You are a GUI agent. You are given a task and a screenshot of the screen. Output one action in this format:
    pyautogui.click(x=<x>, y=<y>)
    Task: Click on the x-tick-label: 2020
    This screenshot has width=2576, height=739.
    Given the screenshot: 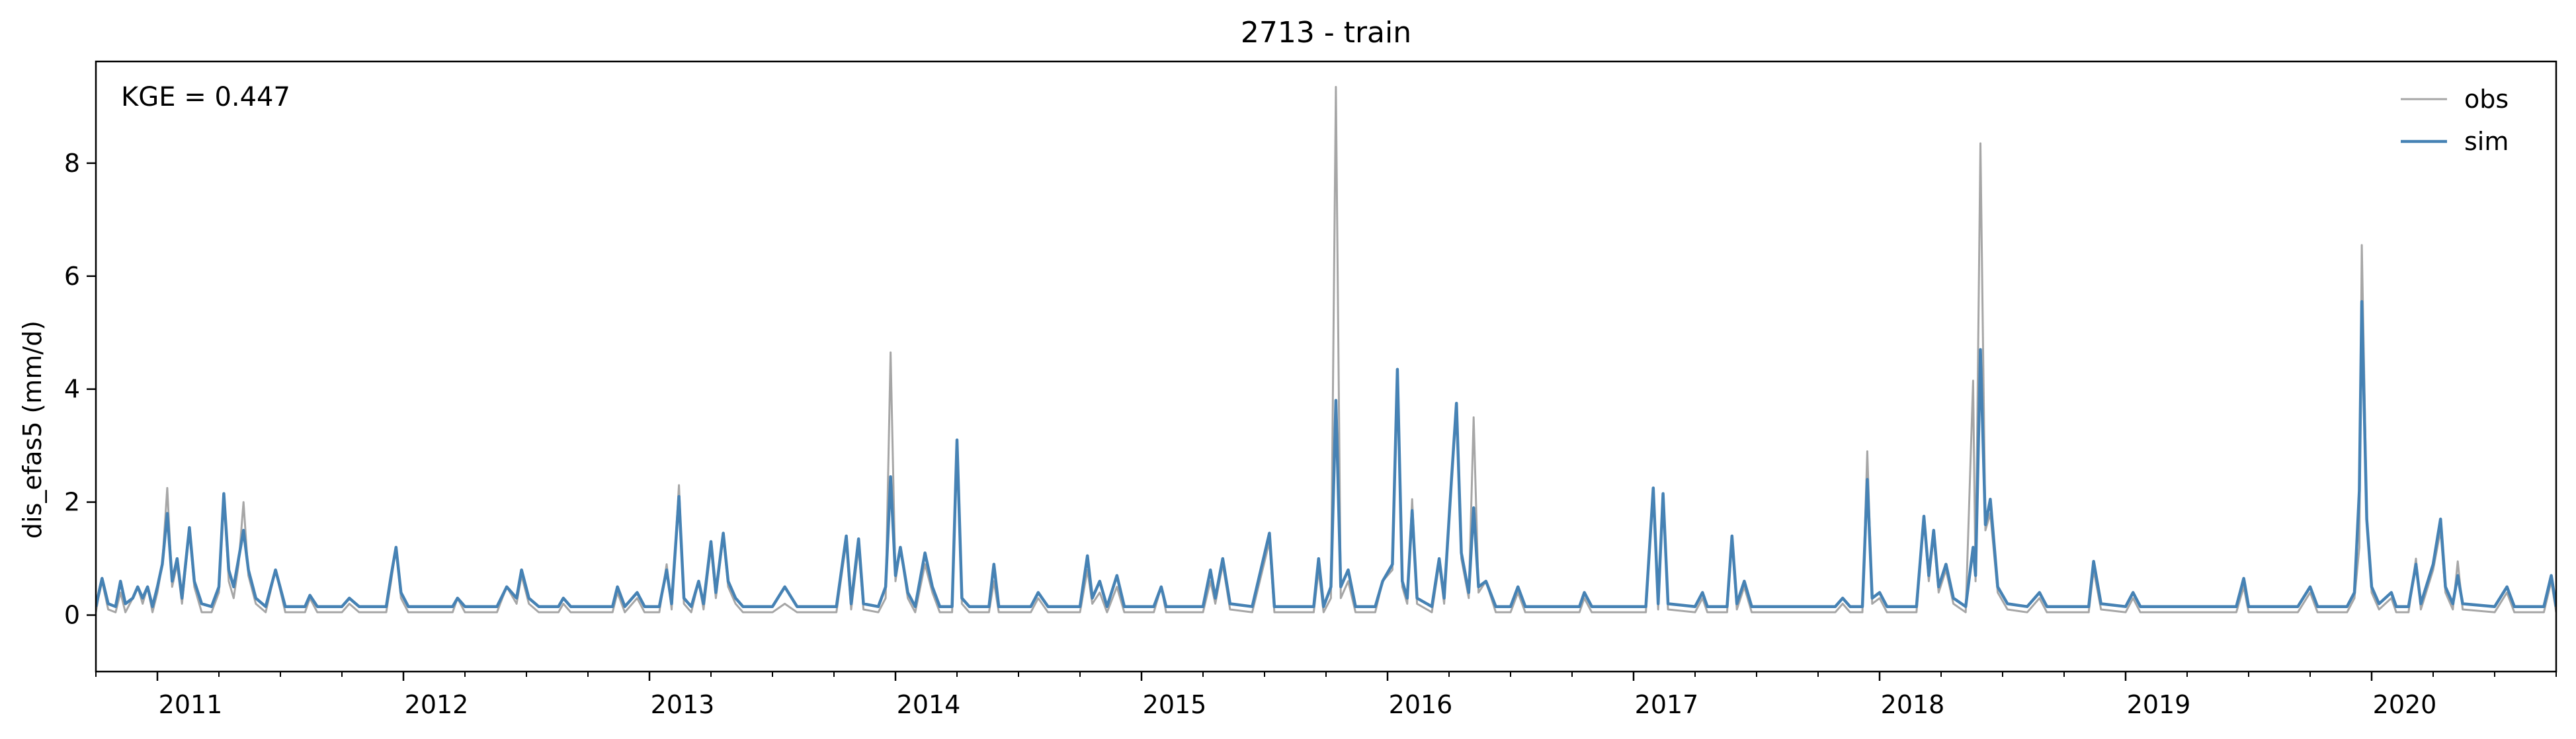 What is the action you would take?
    pyautogui.click(x=2405, y=705)
    